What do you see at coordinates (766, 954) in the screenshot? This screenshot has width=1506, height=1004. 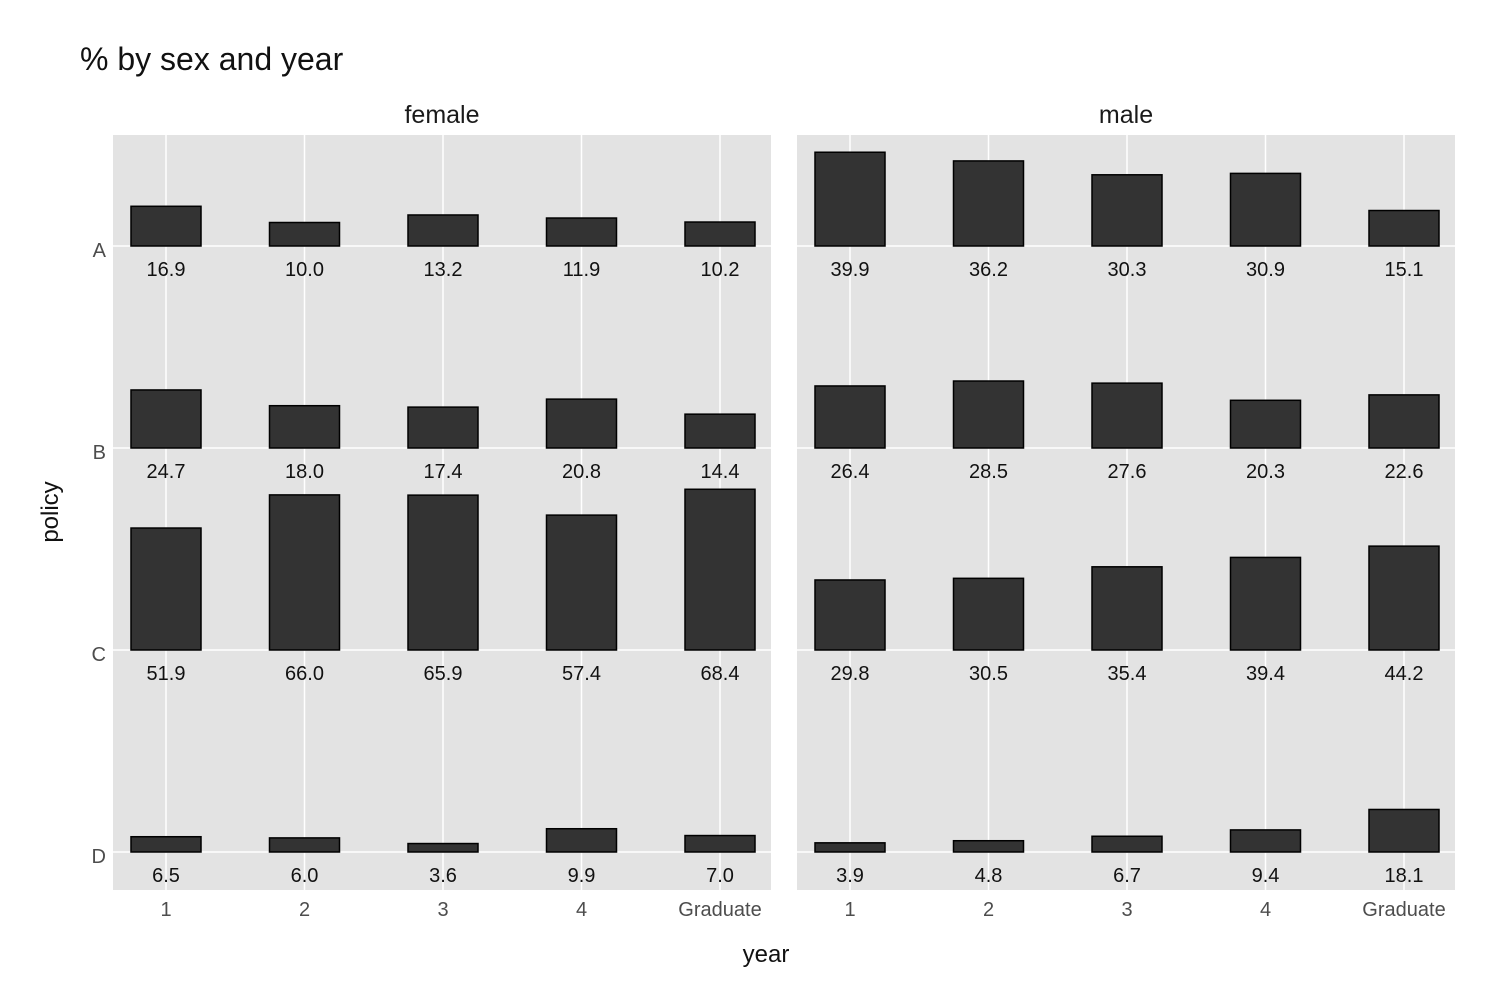 I see `x-axis-title: year` at bounding box center [766, 954].